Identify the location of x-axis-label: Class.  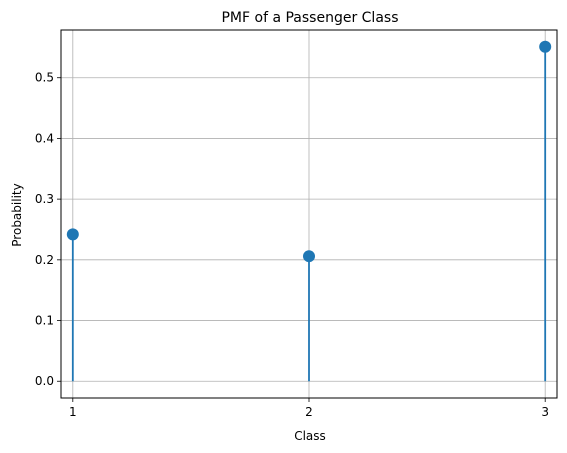
(310, 436).